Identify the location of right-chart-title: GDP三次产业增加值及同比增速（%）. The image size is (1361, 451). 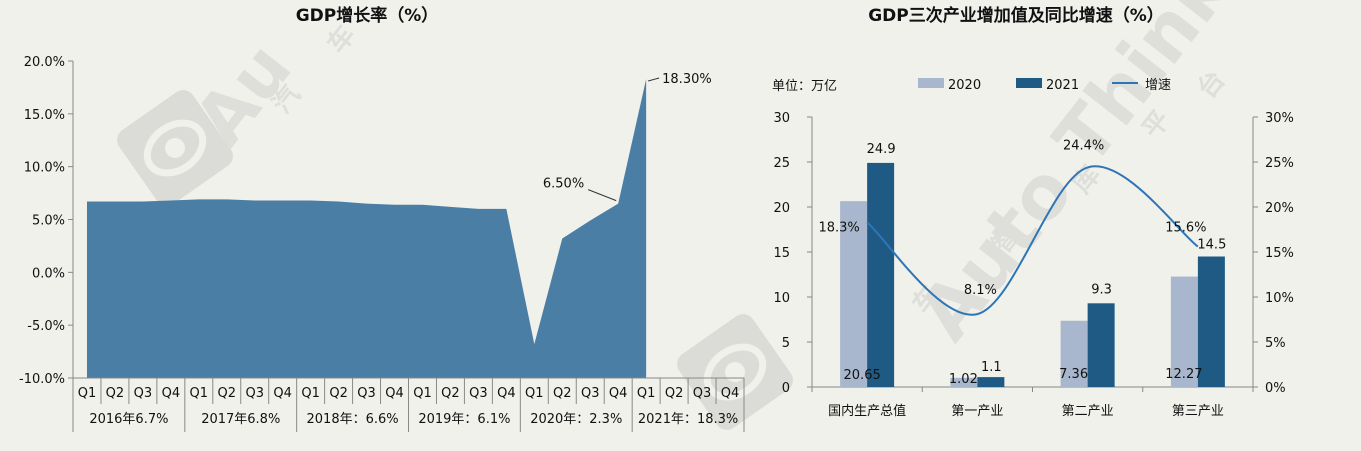
(1016, 15).